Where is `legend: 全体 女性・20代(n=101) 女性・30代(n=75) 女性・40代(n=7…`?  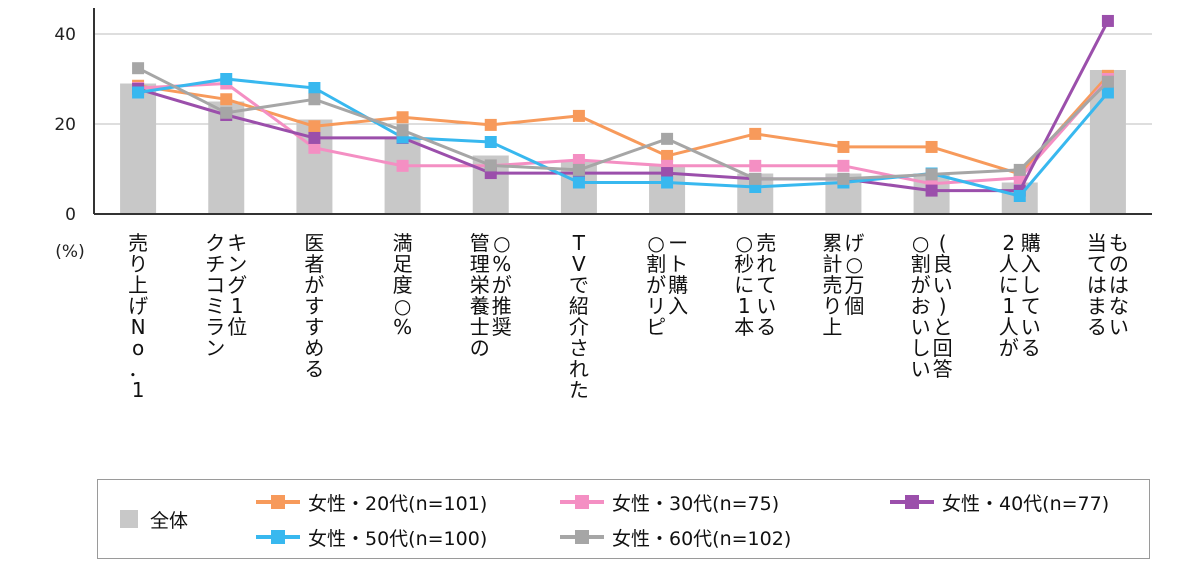 legend: 全体 女性・20代(n=101) 女性・30代(n=75) 女性・40代(n=7… is located at coordinates (623, 519).